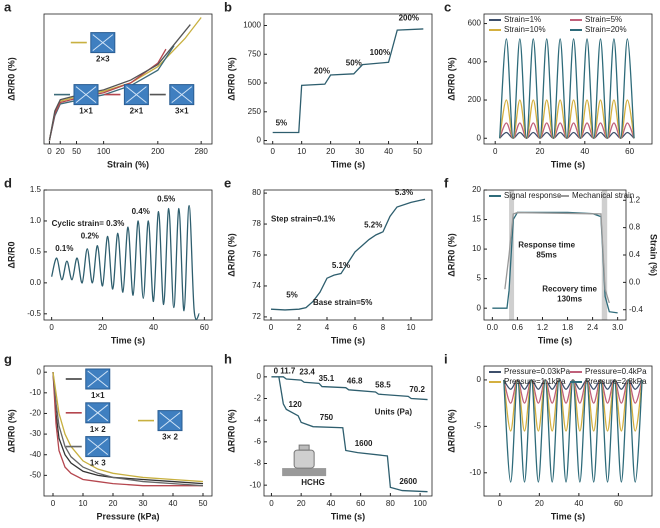  What do you see at coordinates (158, 151) in the screenshot?
I see `x-tick-label: 200` at bounding box center [158, 151].